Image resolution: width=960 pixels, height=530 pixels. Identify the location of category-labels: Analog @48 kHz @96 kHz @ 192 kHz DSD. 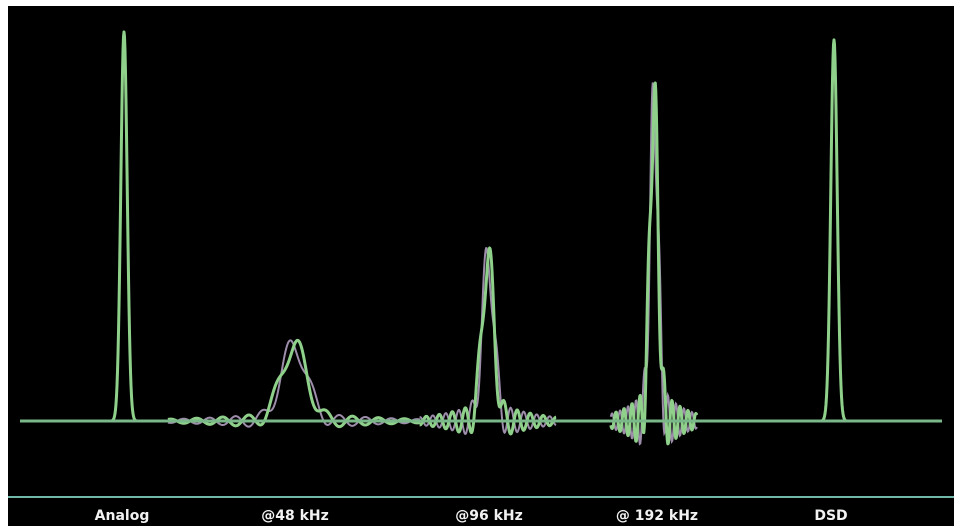
(471, 516).